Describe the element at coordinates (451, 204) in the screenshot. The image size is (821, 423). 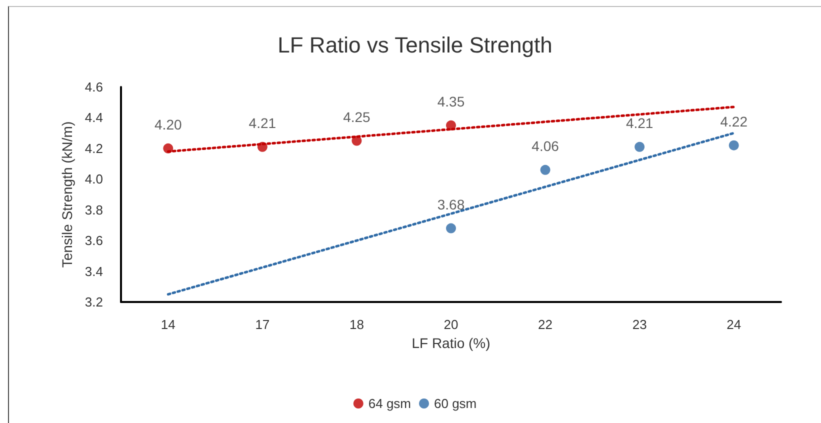
I see `data-label: 3.68` at that location.